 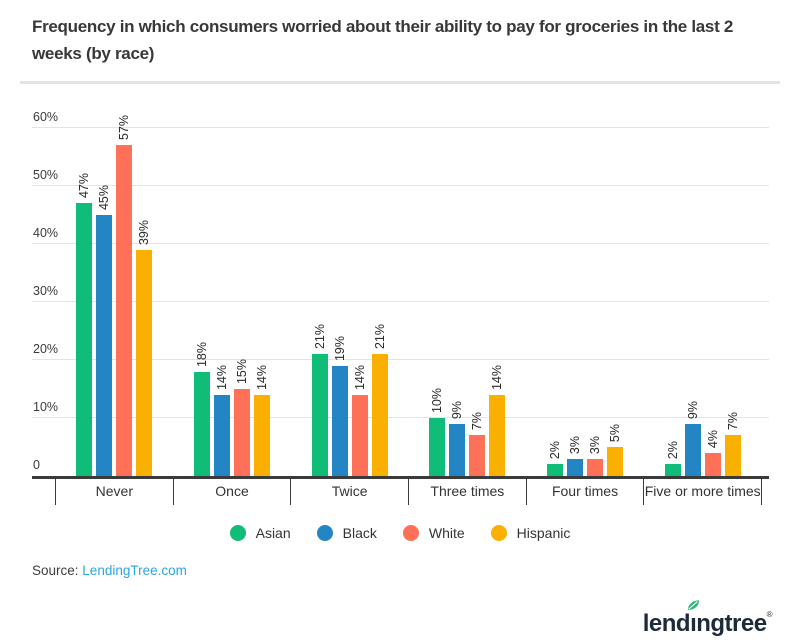 What do you see at coordinates (143, 232) in the screenshot?
I see `bar-value-label: 39%` at bounding box center [143, 232].